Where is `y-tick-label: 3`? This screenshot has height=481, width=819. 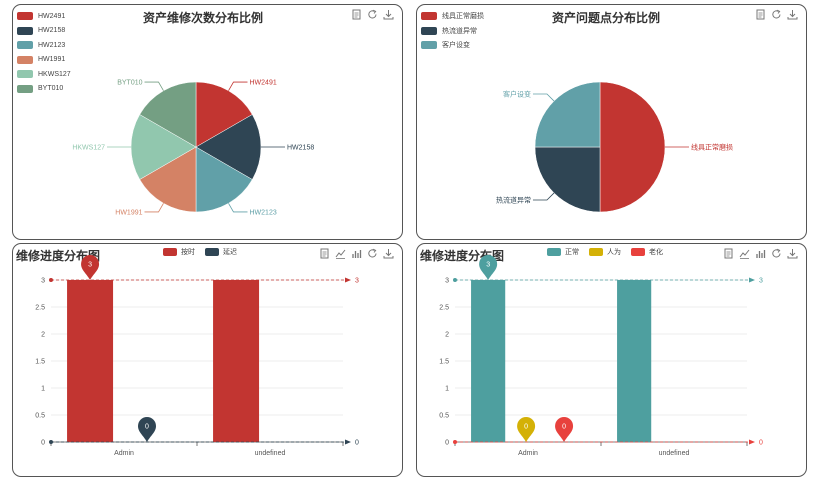
y-tick-label: 3 is located at coordinates (447, 281).